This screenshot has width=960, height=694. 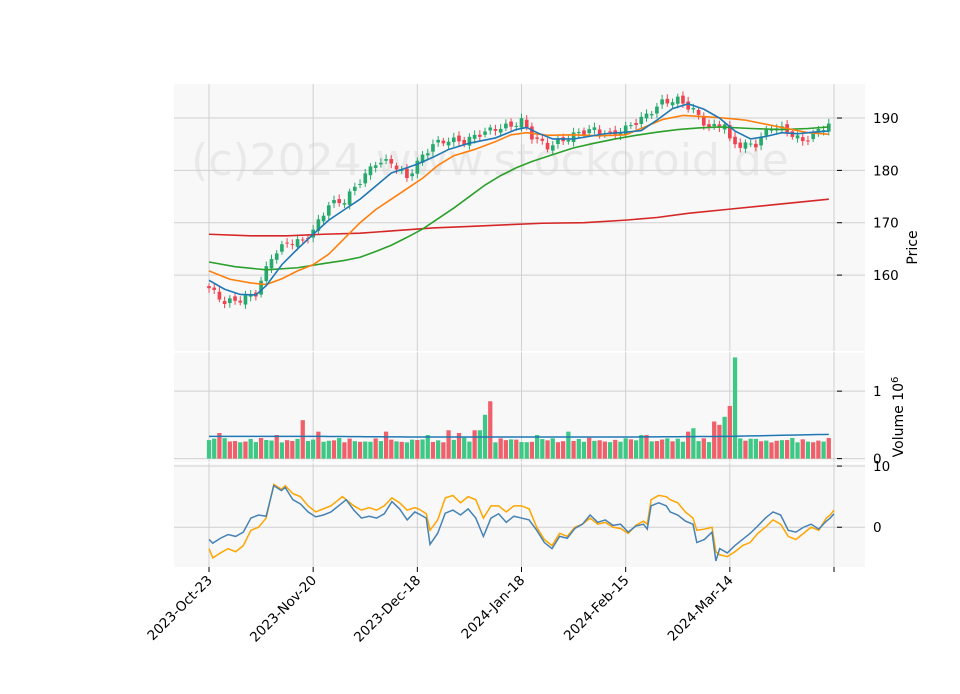 I want to click on sma-longest-line, so click(x=518, y=217).